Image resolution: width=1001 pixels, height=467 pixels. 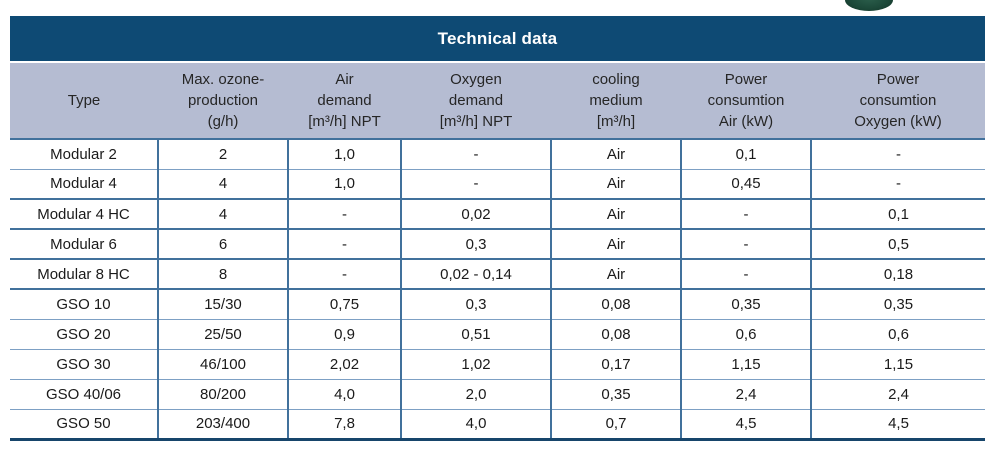 What do you see at coordinates (345, 303) in the screenshot?
I see `cell-air-demand: 0,75` at bounding box center [345, 303].